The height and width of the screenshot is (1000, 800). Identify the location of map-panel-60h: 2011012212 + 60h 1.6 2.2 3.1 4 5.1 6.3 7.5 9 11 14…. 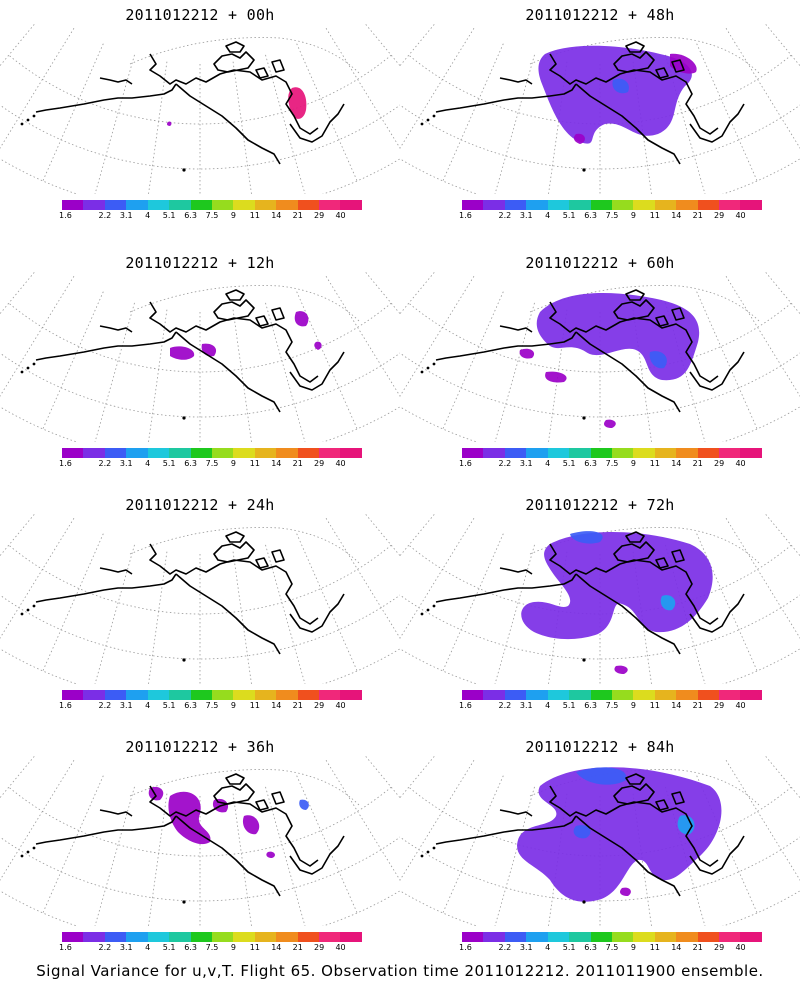
(600, 368).